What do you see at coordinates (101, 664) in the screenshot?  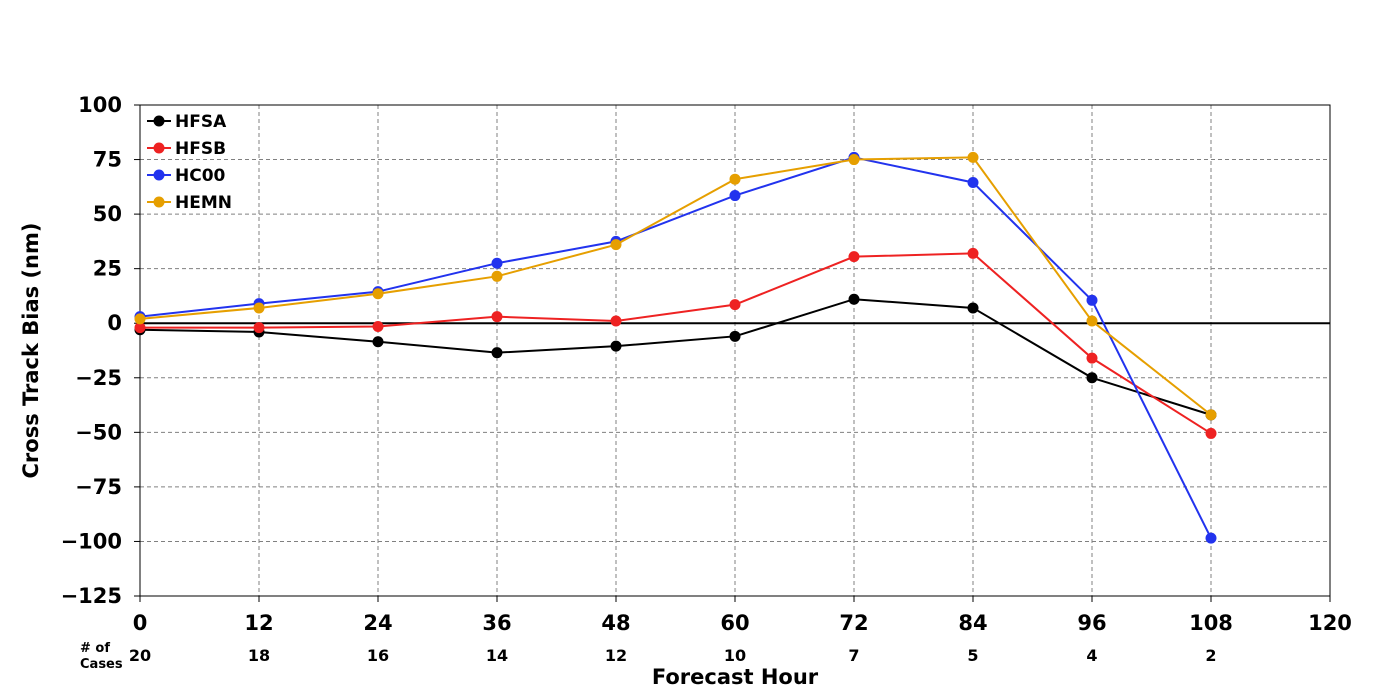 I see `cases-label-line2: Cases` at bounding box center [101, 664].